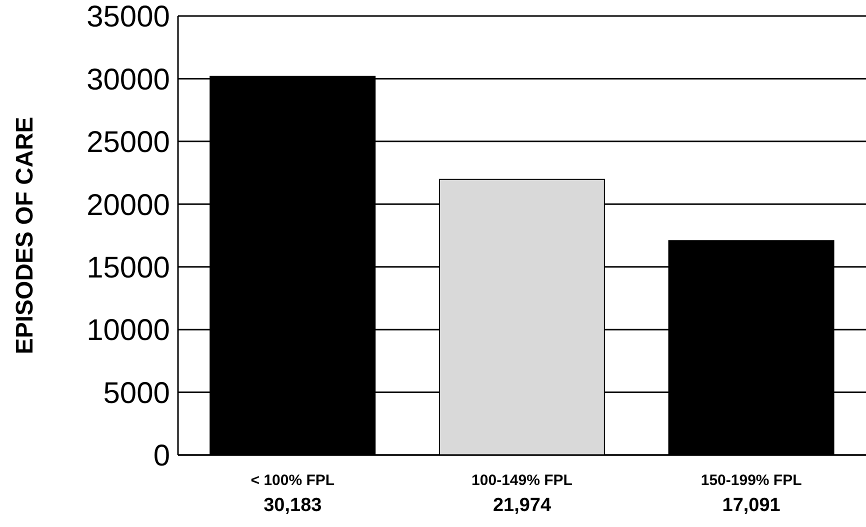 The image size is (866, 527). Describe the element at coordinates (128, 205) in the screenshot. I see `y-tick-label: 20000` at that location.